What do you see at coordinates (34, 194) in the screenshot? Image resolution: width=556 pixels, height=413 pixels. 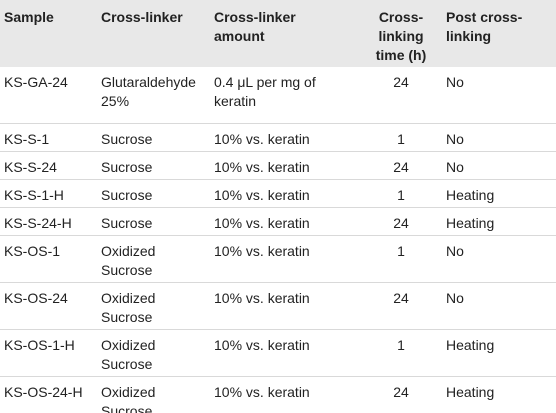 I see `table-cell: KS-S-1-H` at bounding box center [34, 194].